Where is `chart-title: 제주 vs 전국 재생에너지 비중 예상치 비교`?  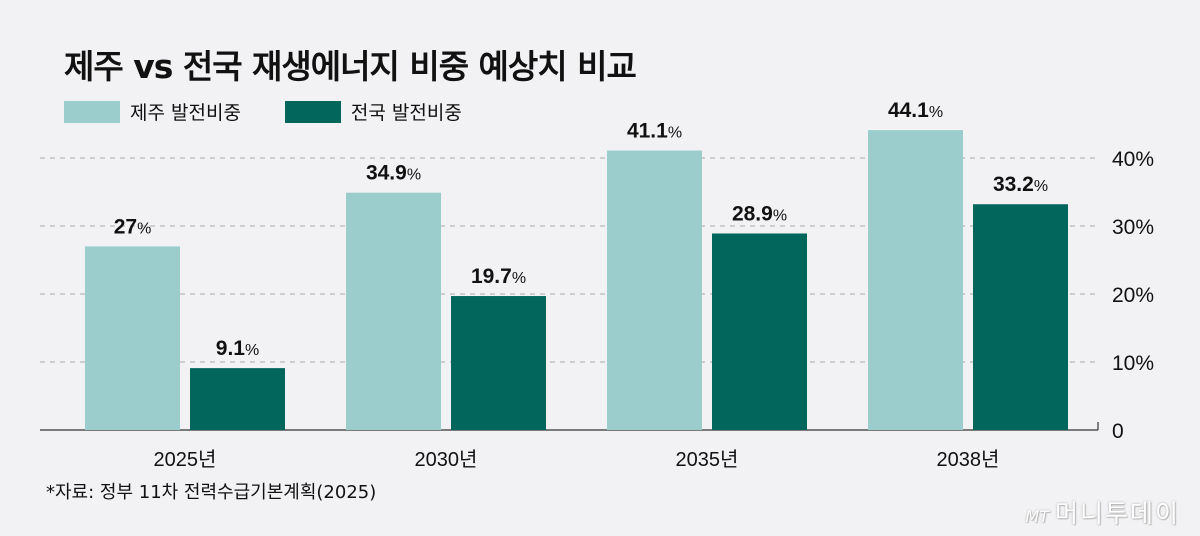
chart-title: 제주 vs 전국 재생에너지 비중 예상치 비교 is located at coordinates (350, 66).